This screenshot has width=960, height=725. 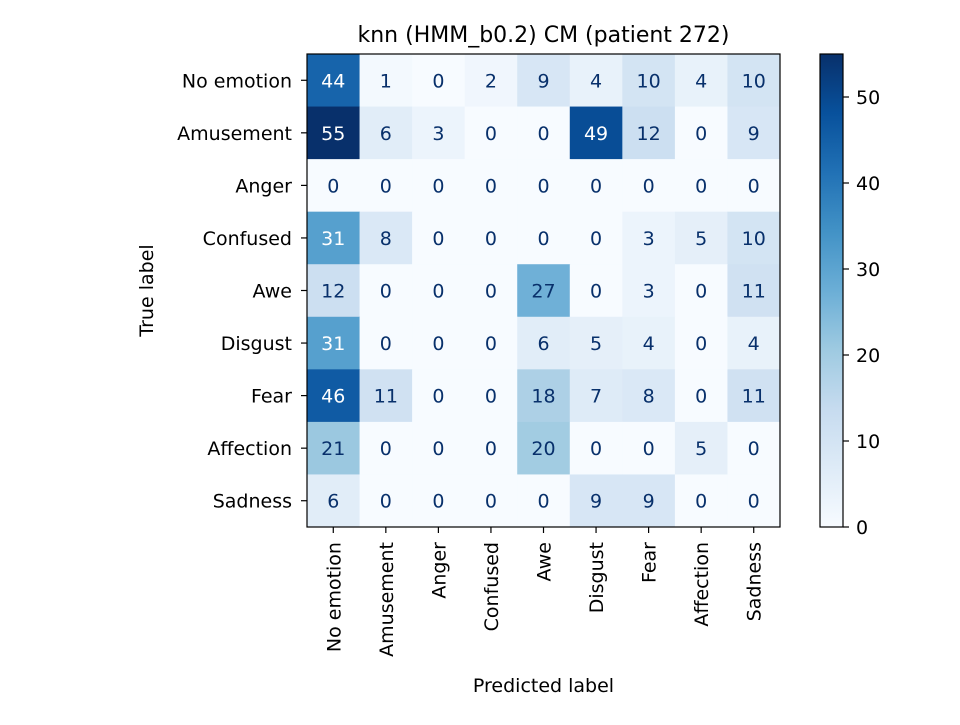 What do you see at coordinates (147, 290) in the screenshot?
I see `y-axis-label: True label` at bounding box center [147, 290].